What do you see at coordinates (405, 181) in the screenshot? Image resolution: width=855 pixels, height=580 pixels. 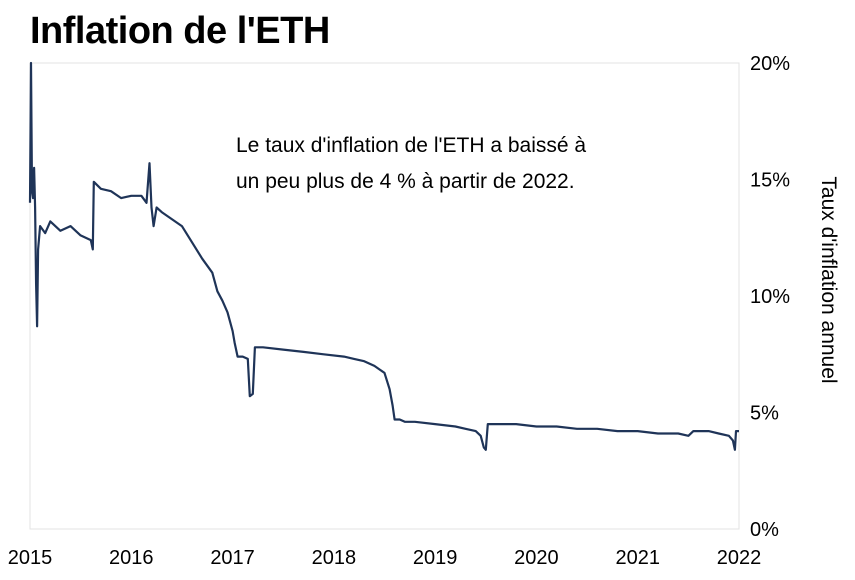 I see `annotation-line-2: un peu plus de 4 % à partir de 2022.` at bounding box center [405, 181].